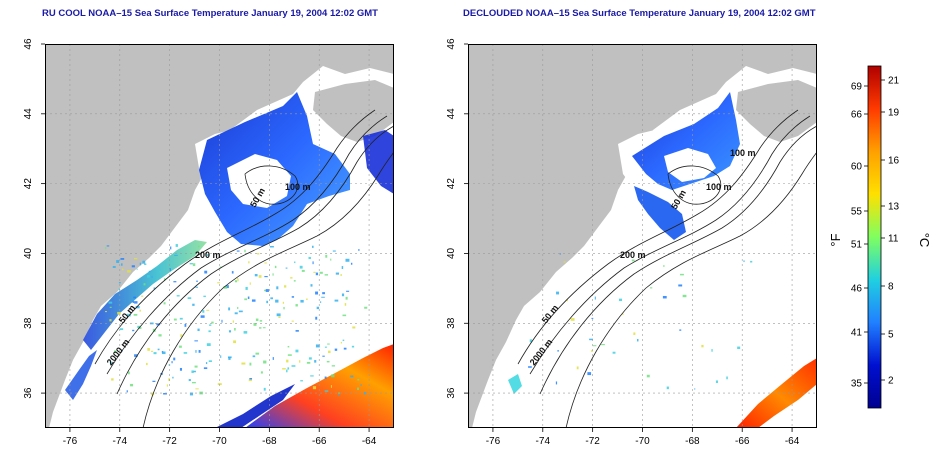 The height and width of the screenshot is (475, 950). Describe the element at coordinates (259, 181) in the screenshot. I see `gulf-of-maine-interior` at that location.